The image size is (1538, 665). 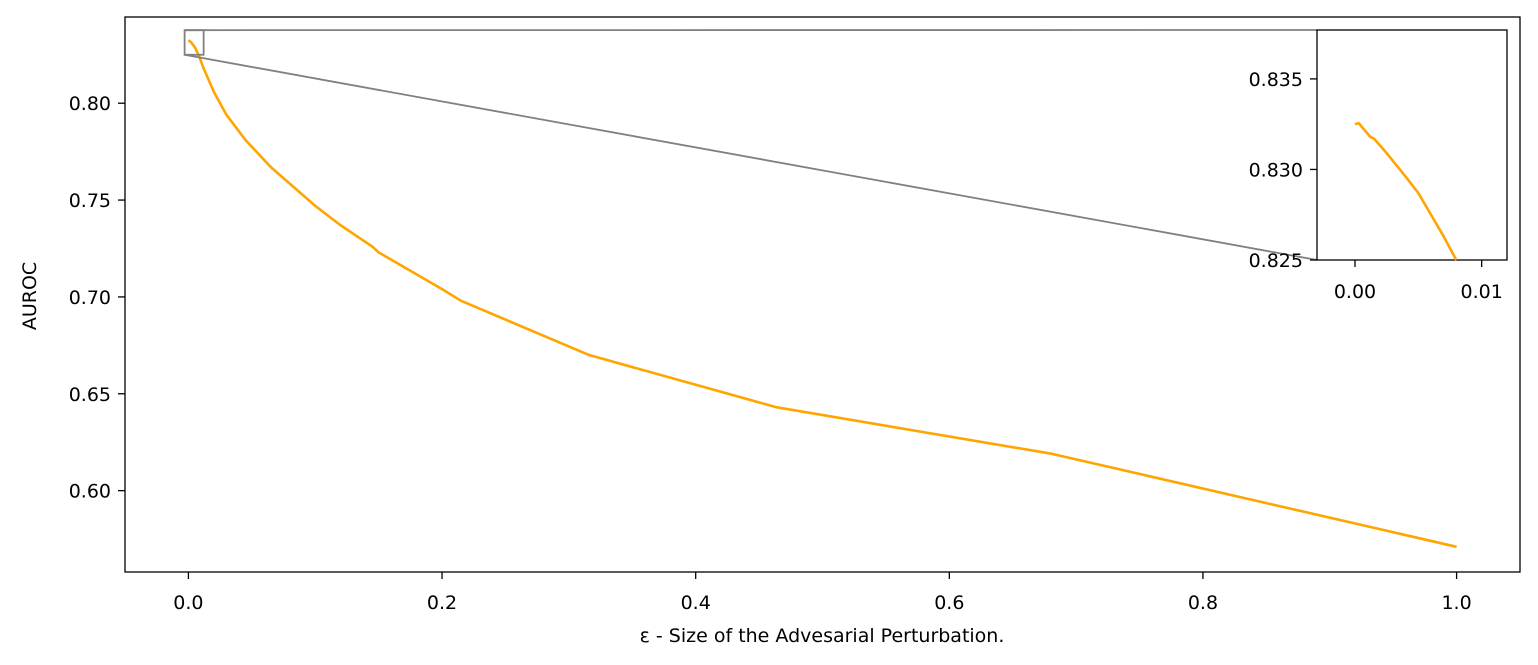 I want to click on x-axis-title: ε - Size of the Advesarial Perturbation., so click(x=822, y=636).